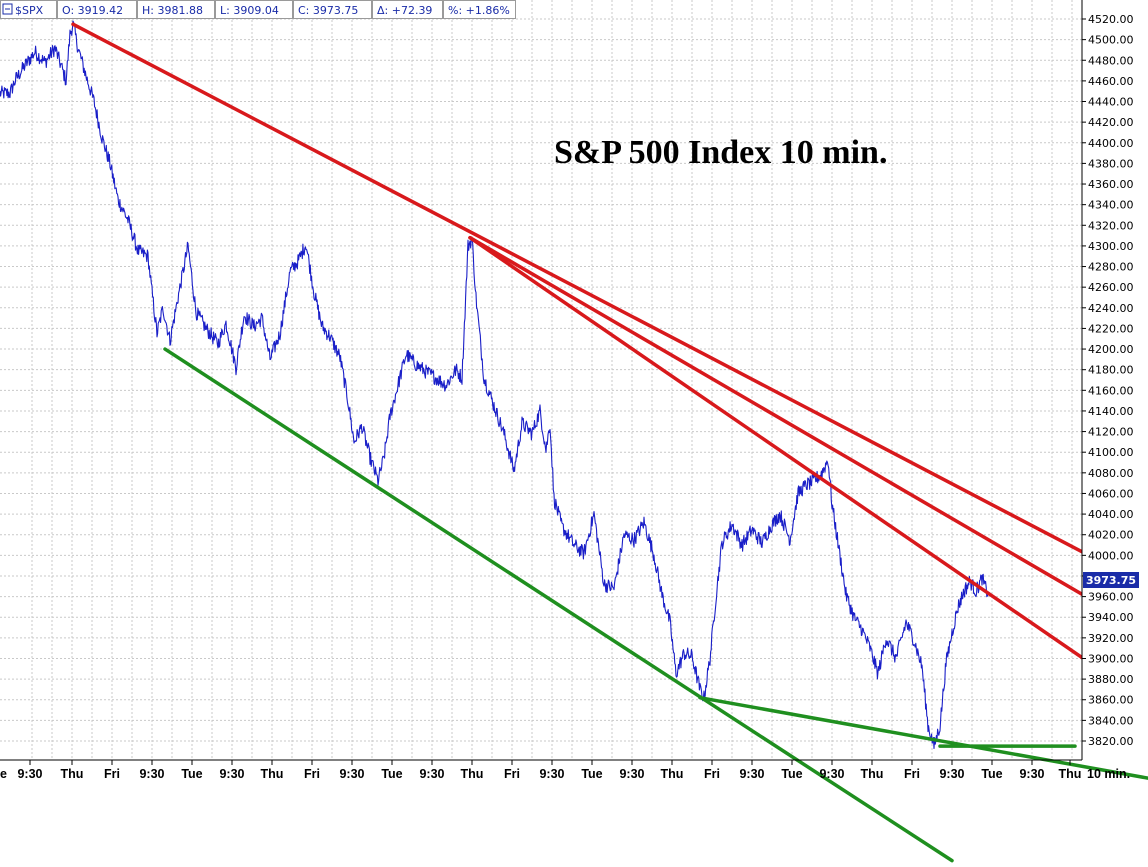  What do you see at coordinates (1111, 638) in the screenshot?
I see `y-tick-label: 3920.00` at bounding box center [1111, 638].